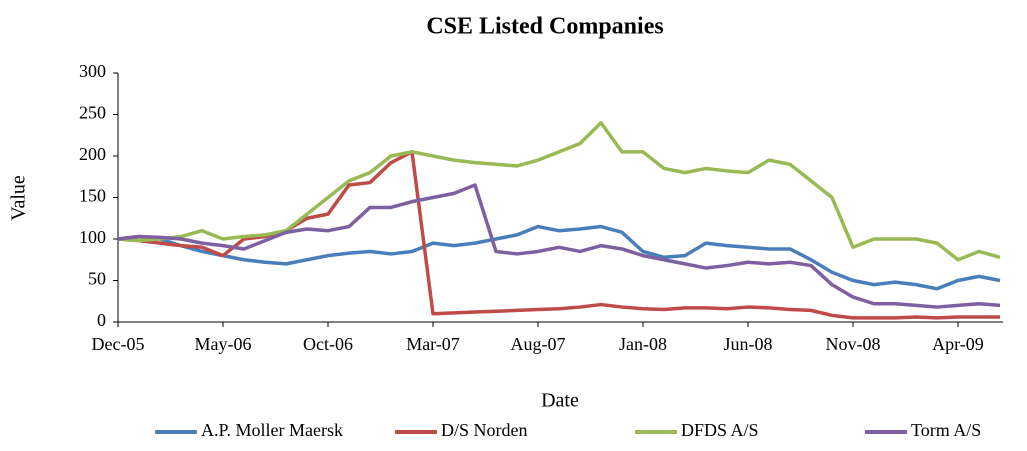 Image resolution: width=1027 pixels, height=451 pixels. What do you see at coordinates (118, 344) in the screenshot?
I see `x-tick-label: Dec-05` at bounding box center [118, 344].